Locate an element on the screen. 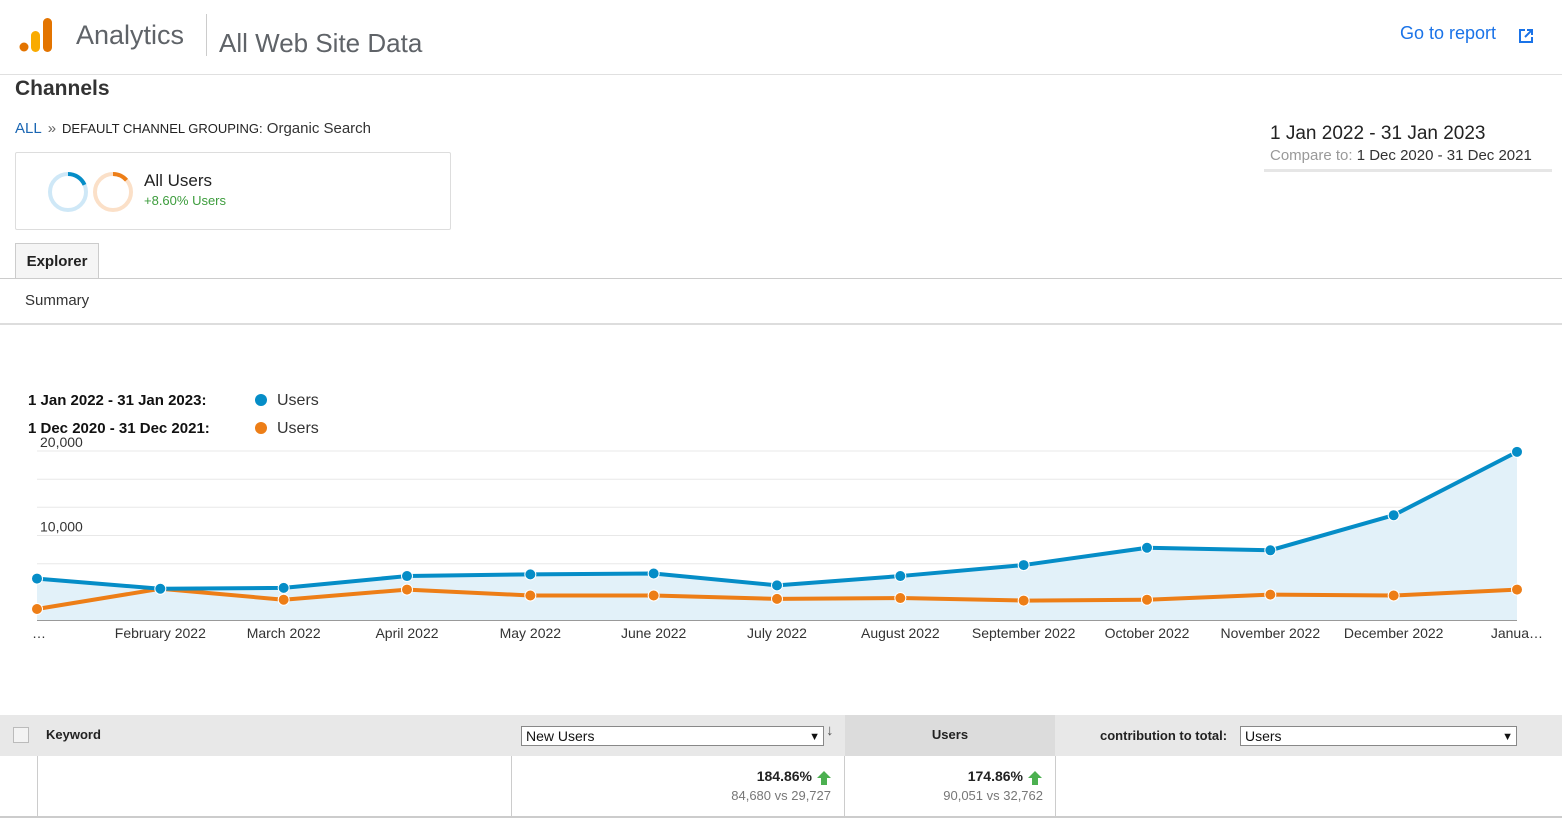  property-name: All Web Site Data is located at coordinates (321, 43).